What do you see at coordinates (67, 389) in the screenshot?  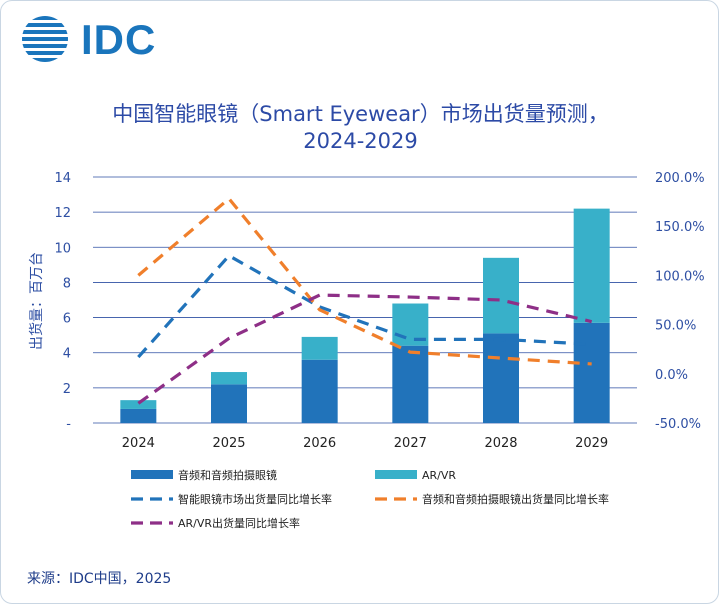 I see `y-tick-label: 2` at bounding box center [67, 389].